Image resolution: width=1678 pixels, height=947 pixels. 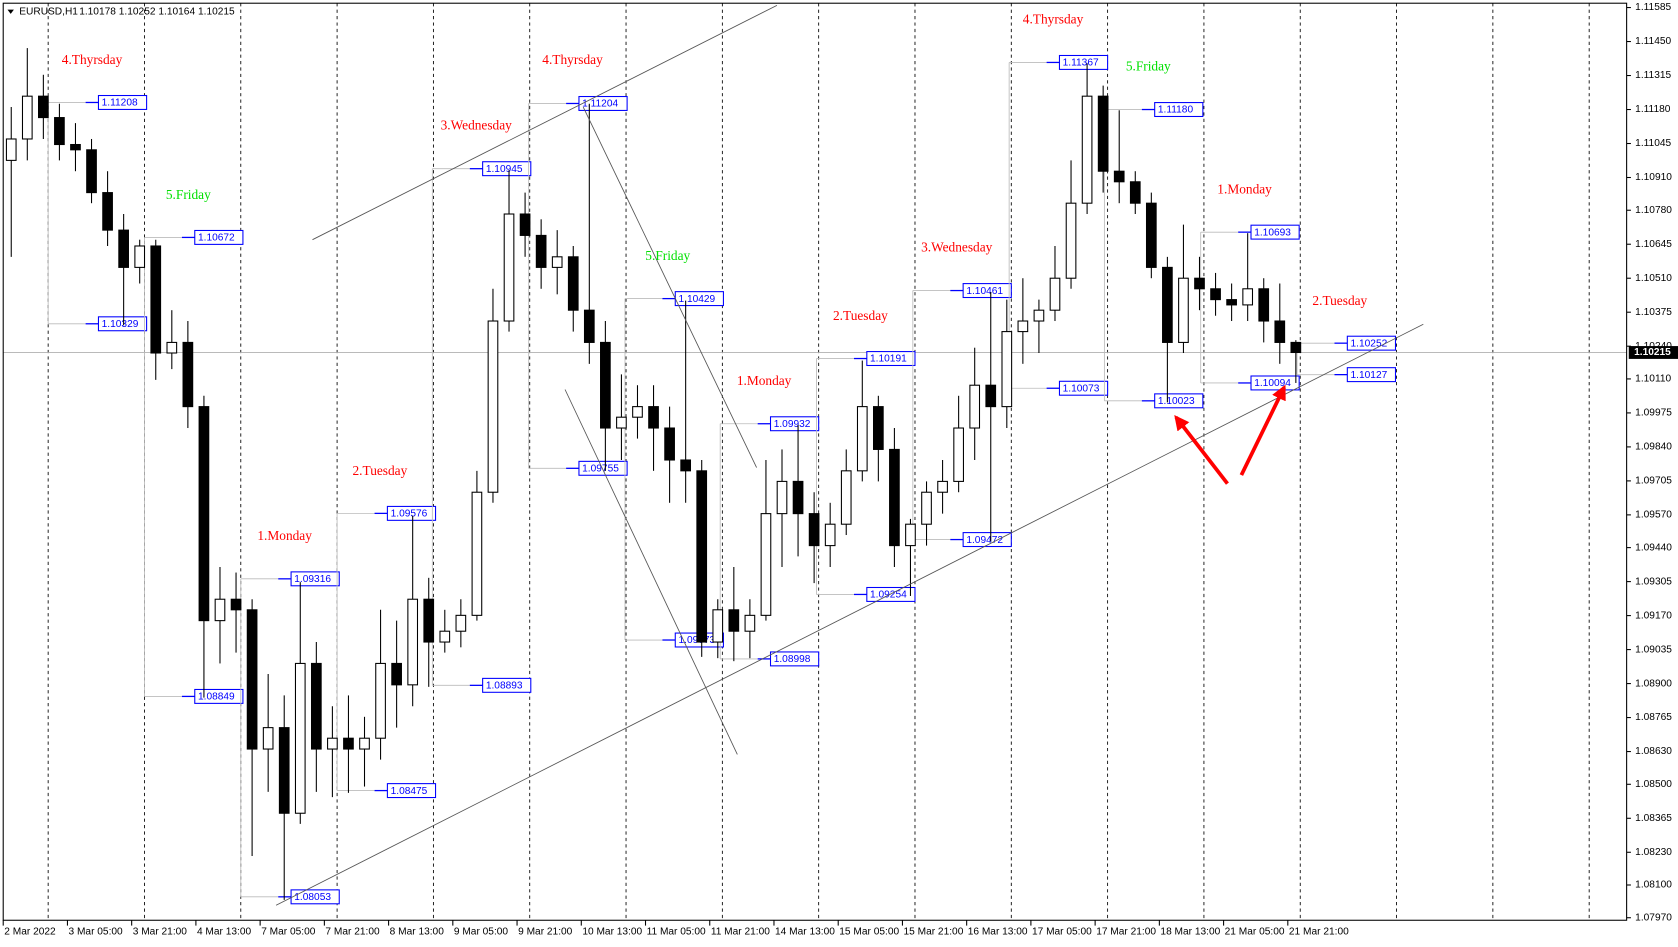 I want to click on level-label: 1.10094, so click(x=1272, y=383).